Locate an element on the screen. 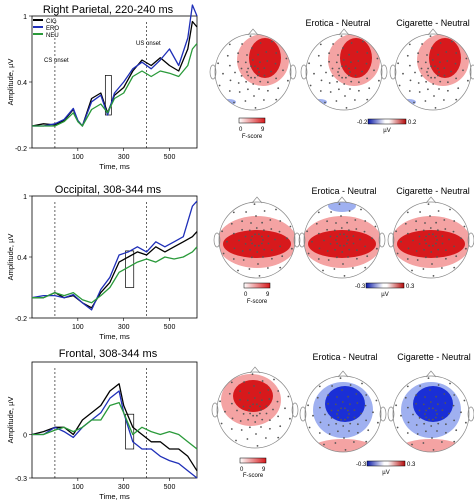 This screenshot has height=504, width=474. erp-panel-occipital: -0.2 0.4 1 100 300 500 Time, ms Amplitude, µV is located at coordinates (102, 267).